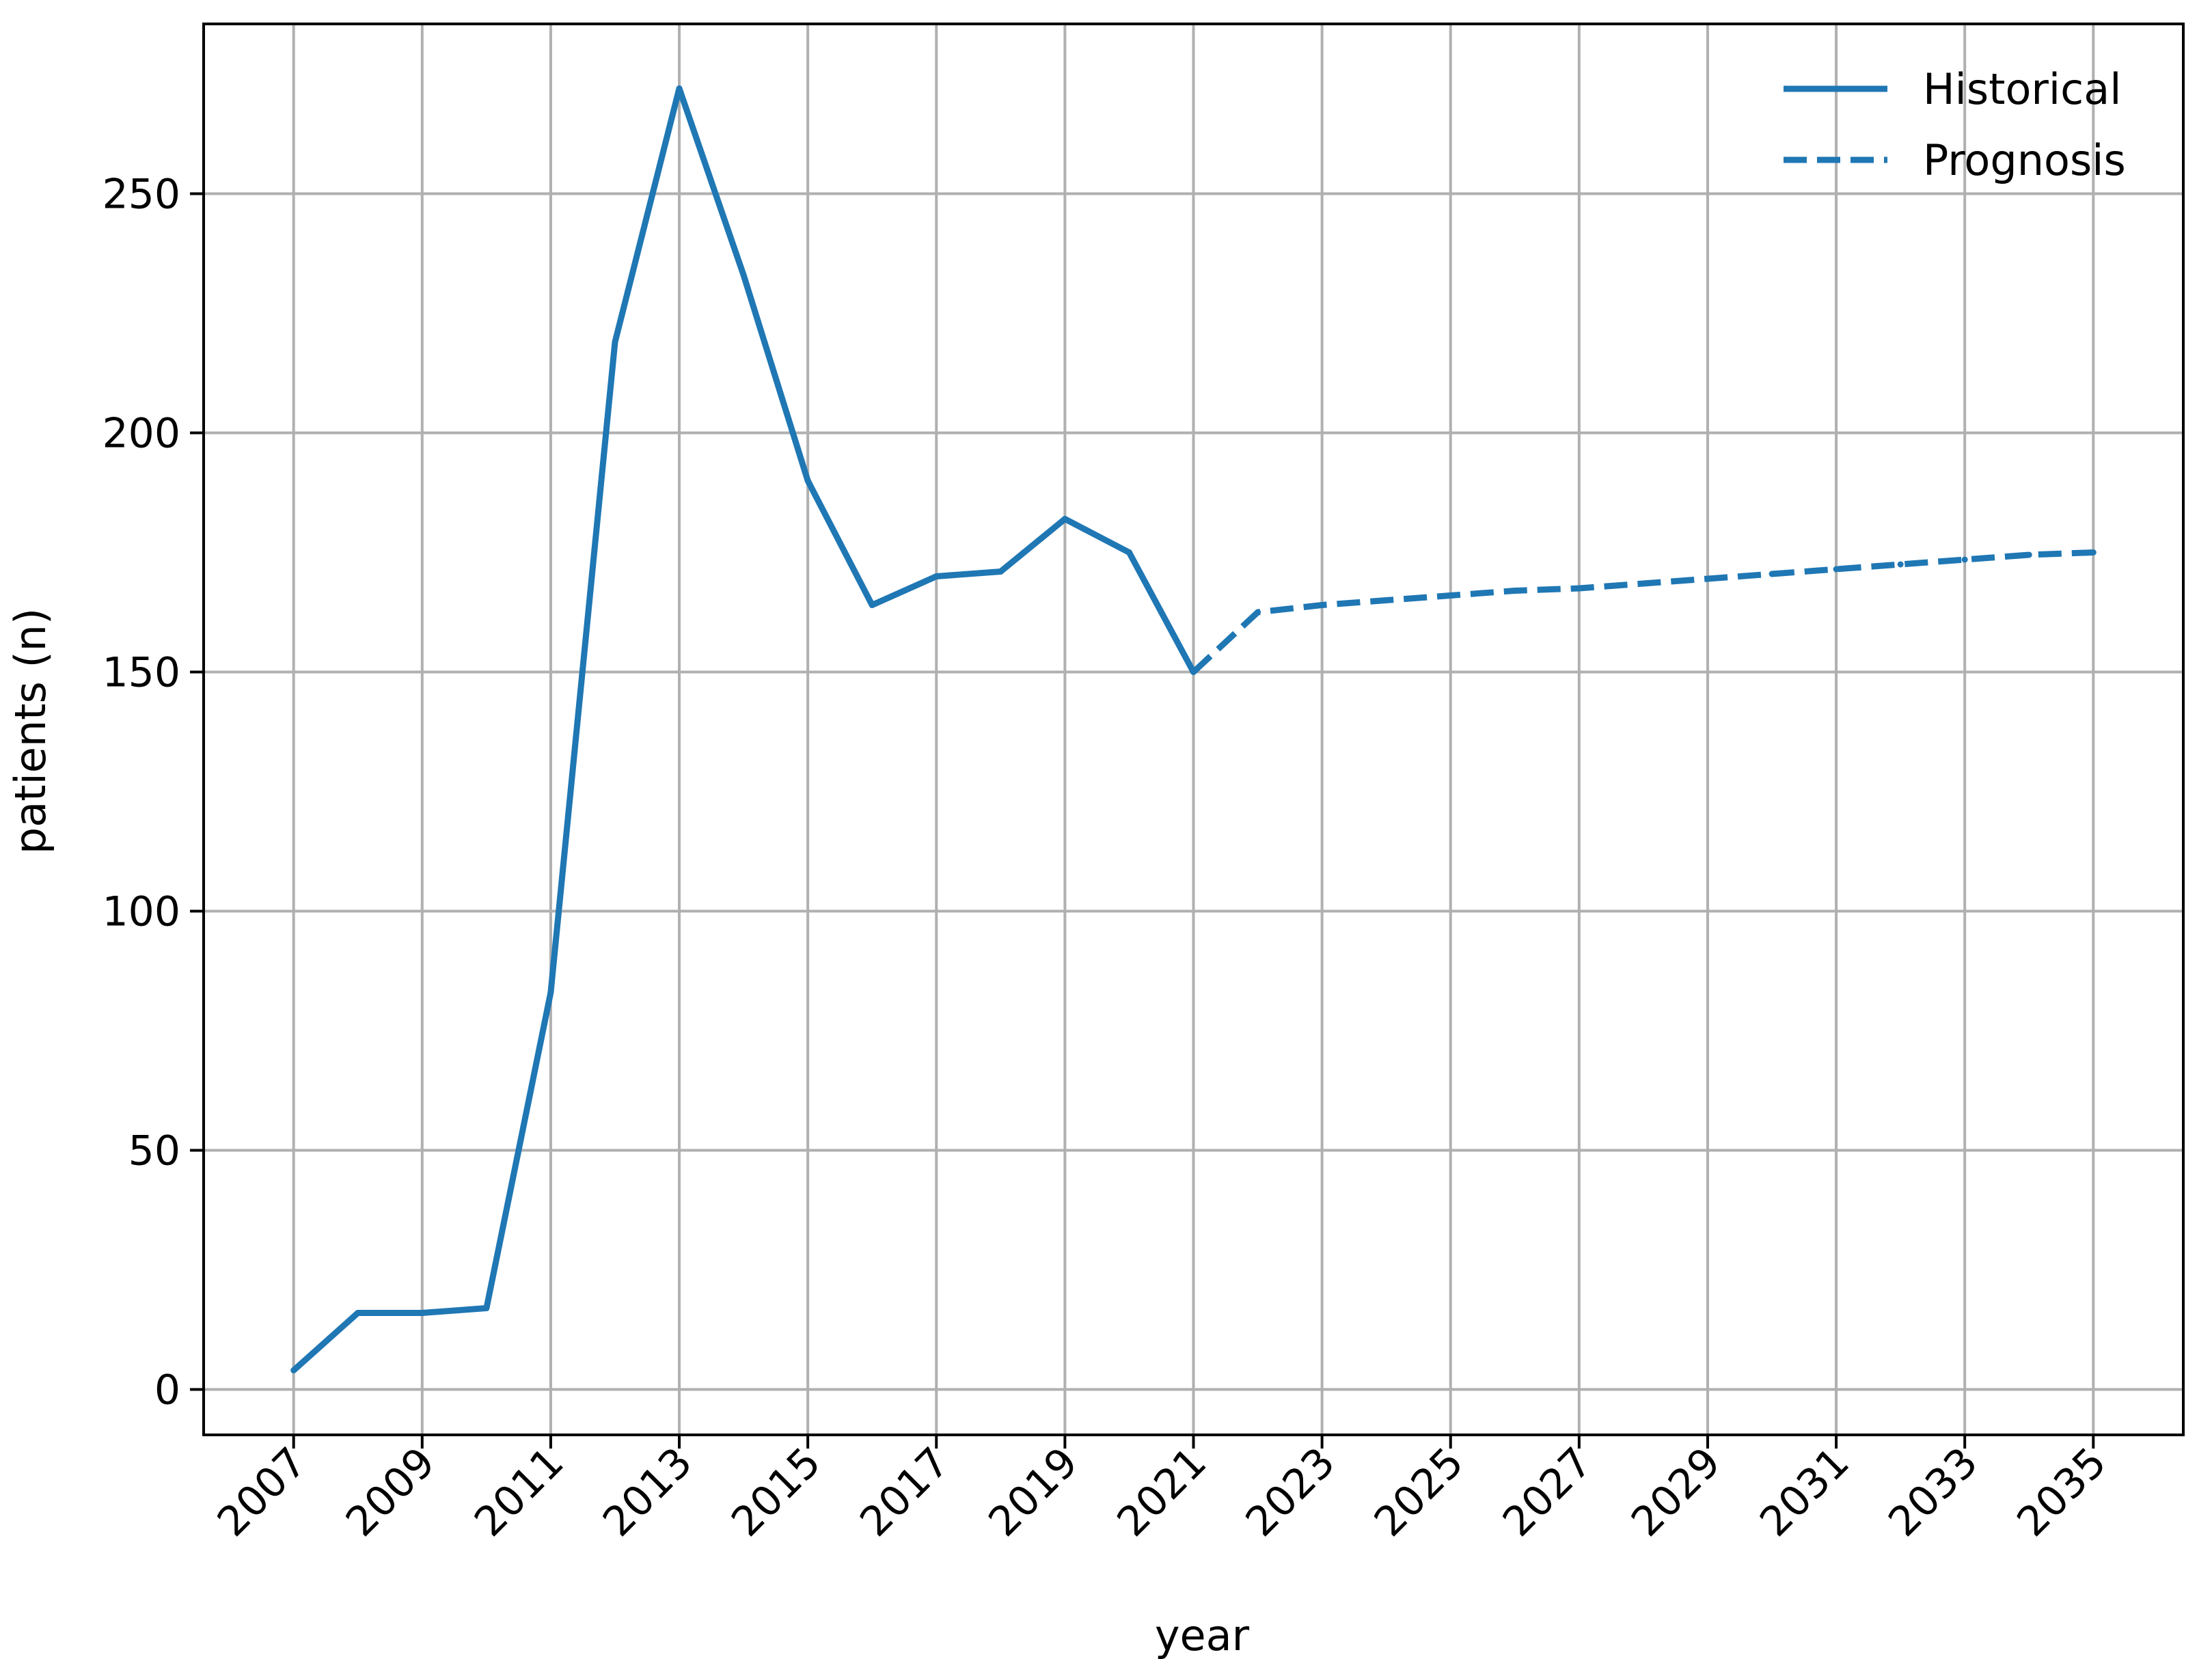  Describe the element at coordinates (30, 731) in the screenshot. I see `y-axis-label: patients (n)` at that location.